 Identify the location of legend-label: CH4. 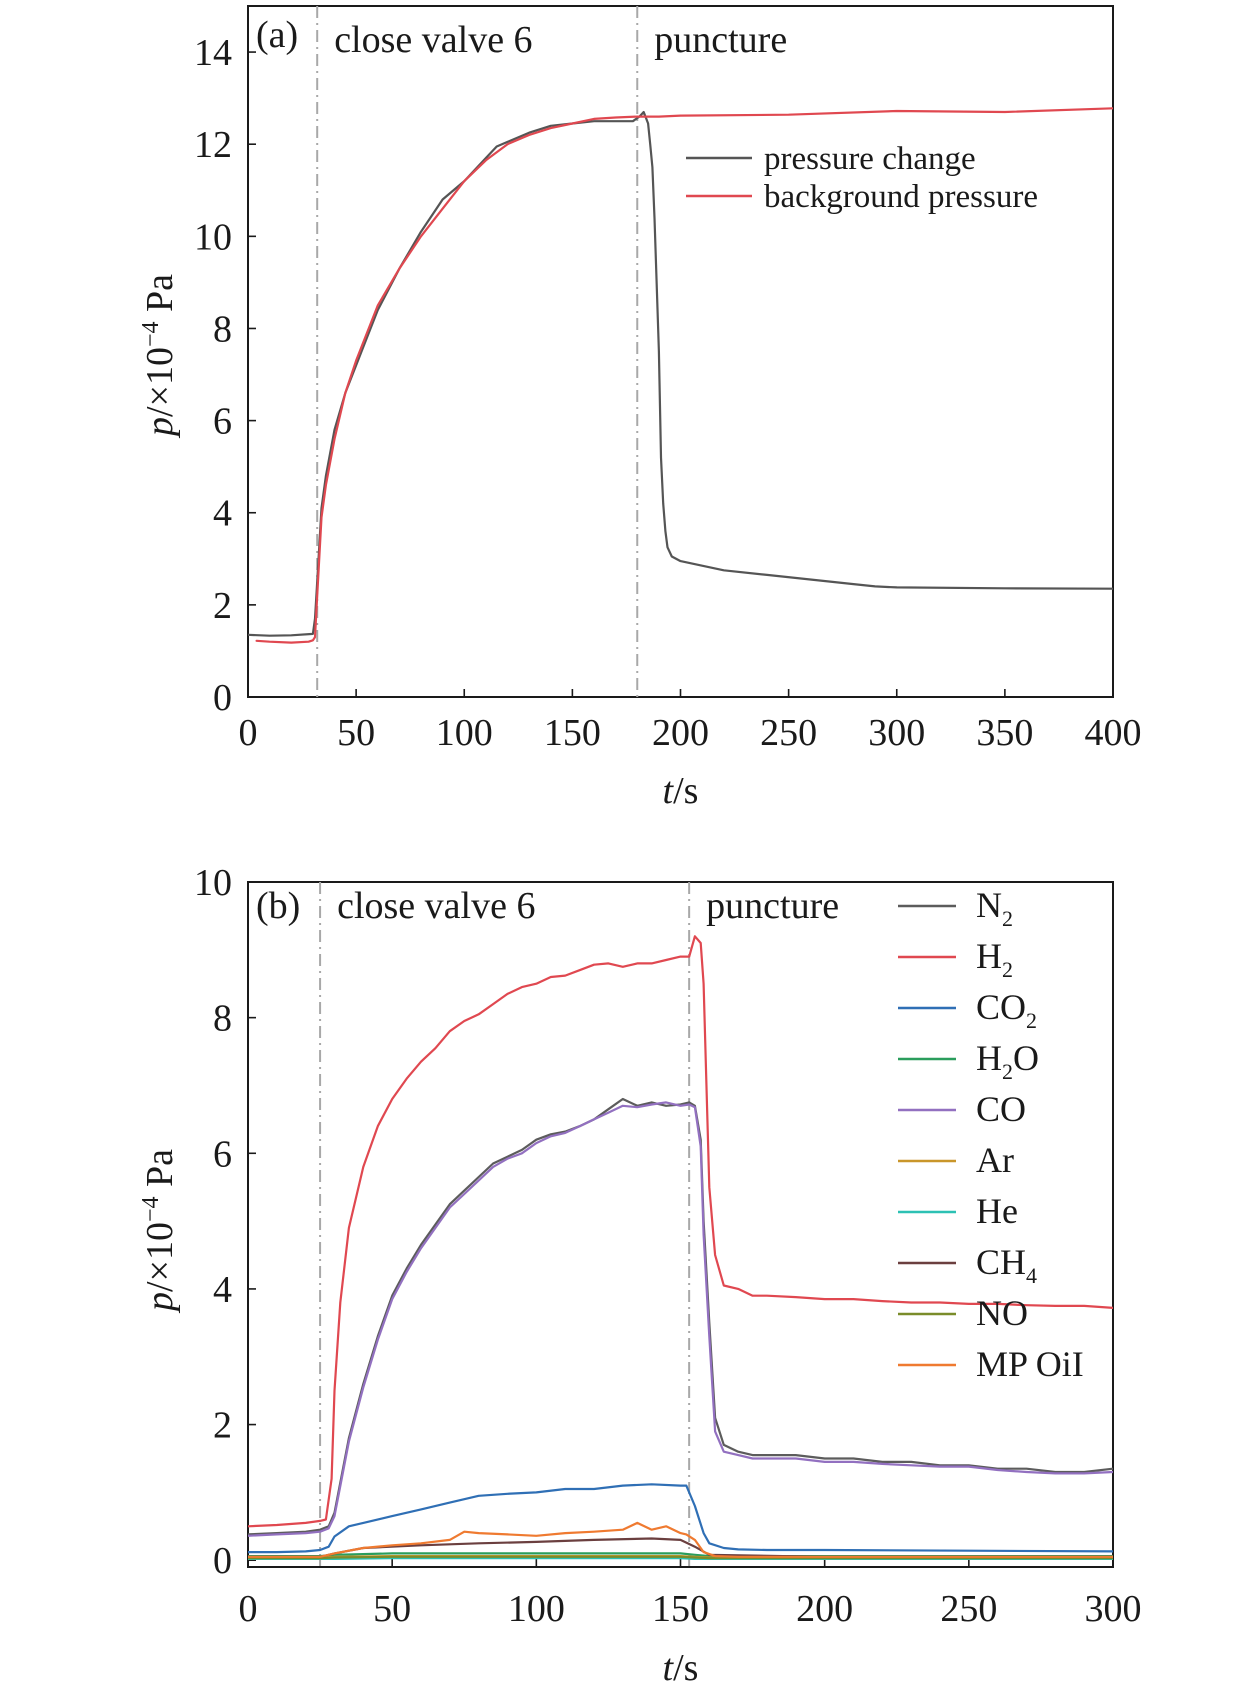
(1006, 1265).